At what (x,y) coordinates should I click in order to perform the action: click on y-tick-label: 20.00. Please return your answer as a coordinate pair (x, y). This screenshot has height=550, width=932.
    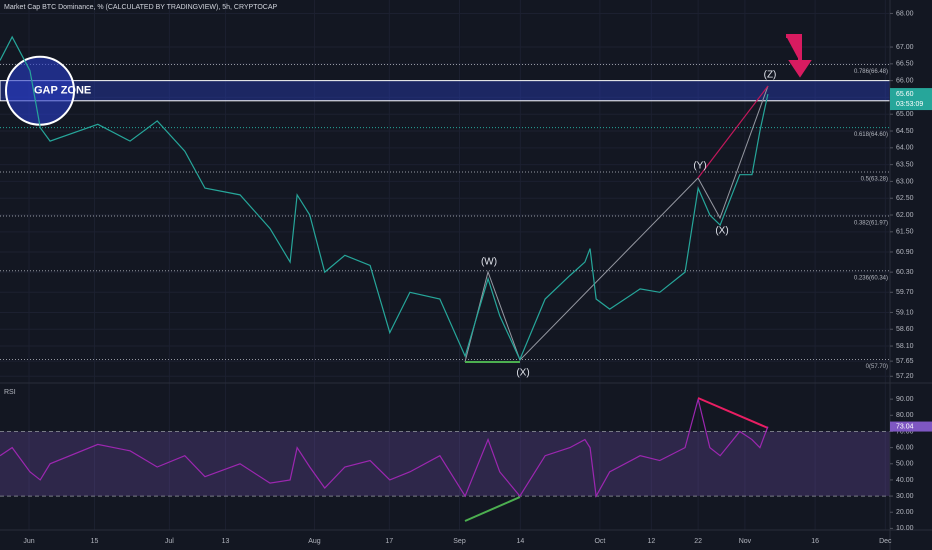
    Looking at the image, I should click on (905, 512).